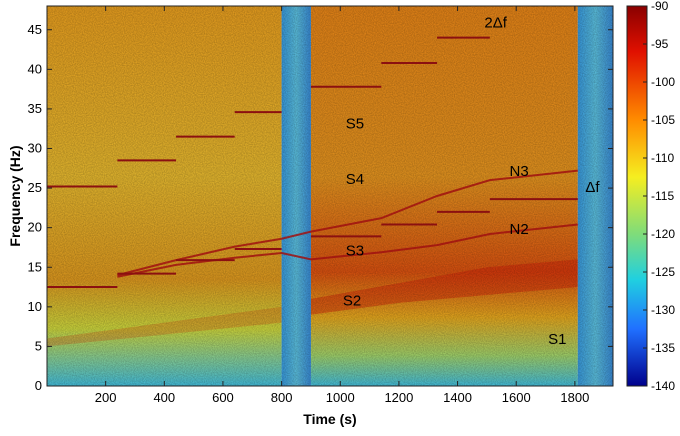 Image resolution: width=680 pixels, height=436 pixels. I want to click on y-tick-label: 40, so click(35, 68).